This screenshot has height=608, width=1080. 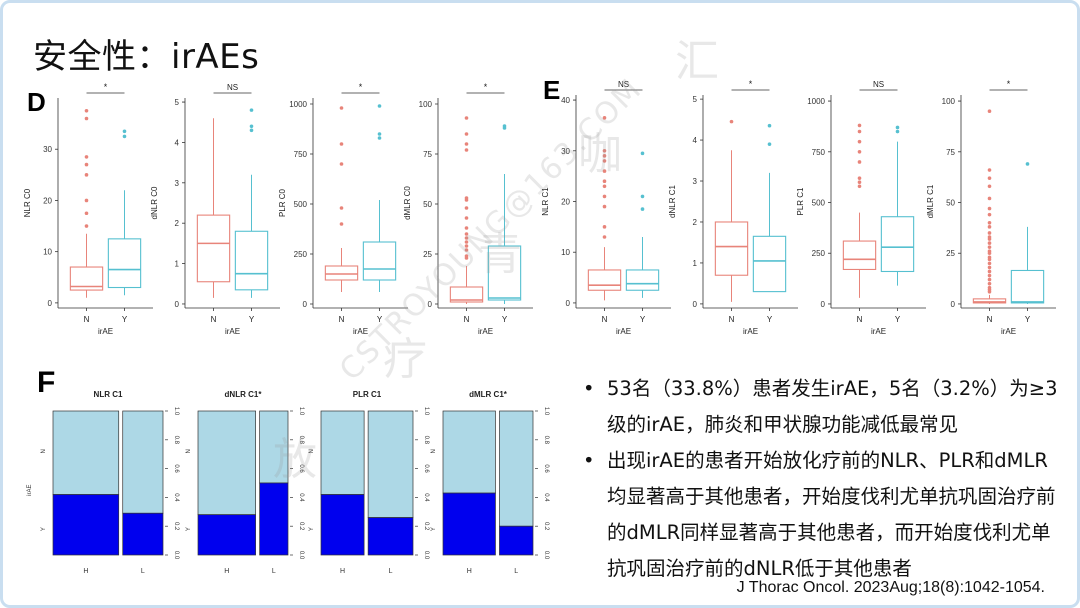 What do you see at coordinates (565, 252) in the screenshot?
I see `y-tick-label: 10` at bounding box center [565, 252].